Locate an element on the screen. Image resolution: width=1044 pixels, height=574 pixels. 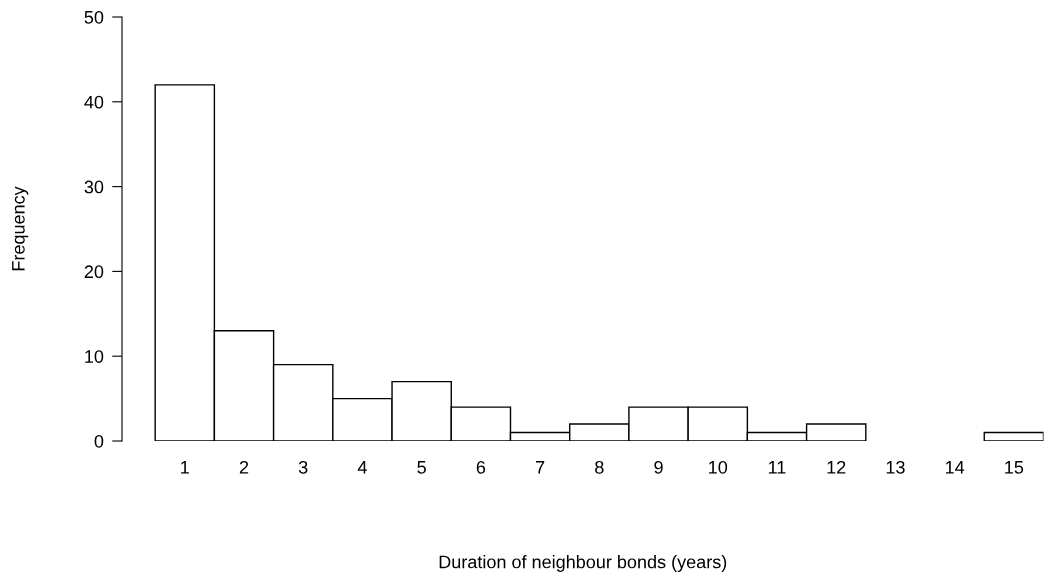
bar is located at coordinates (1013, 436).